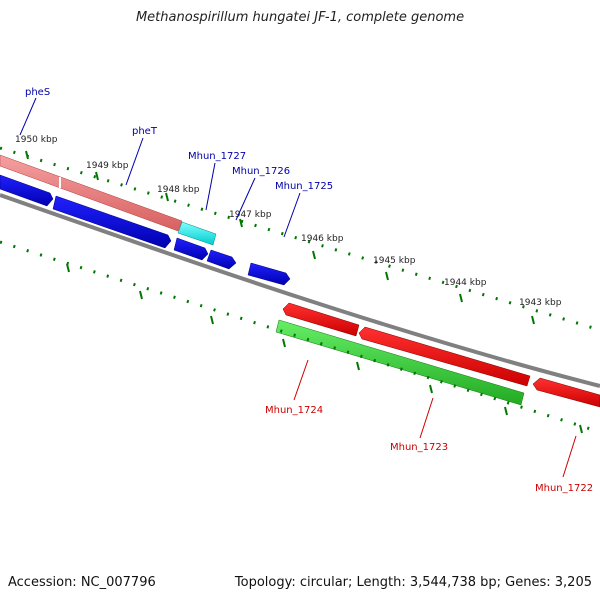  Describe the element at coordinates (112, 222) in the screenshot. I see `cds-phet` at that location.